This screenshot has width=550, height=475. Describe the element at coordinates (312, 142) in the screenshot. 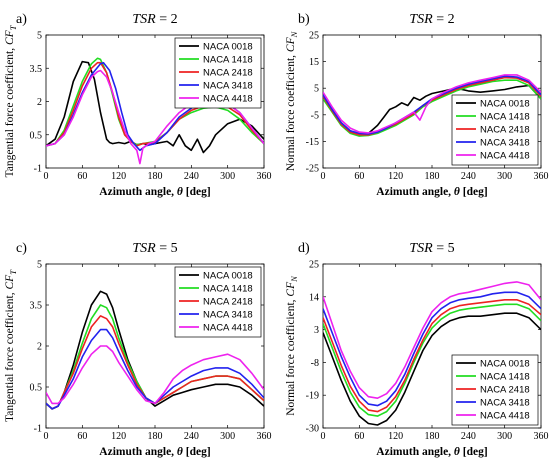

I see `y-tick-label: -15` at that location.